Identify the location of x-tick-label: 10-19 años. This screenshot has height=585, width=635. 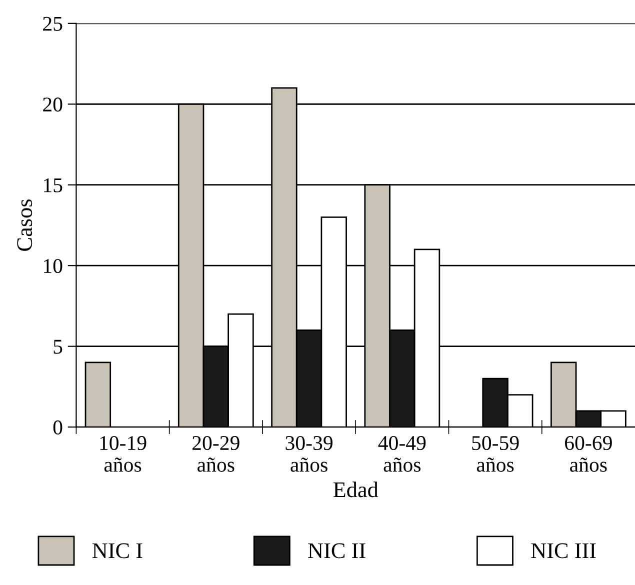
(123, 454).